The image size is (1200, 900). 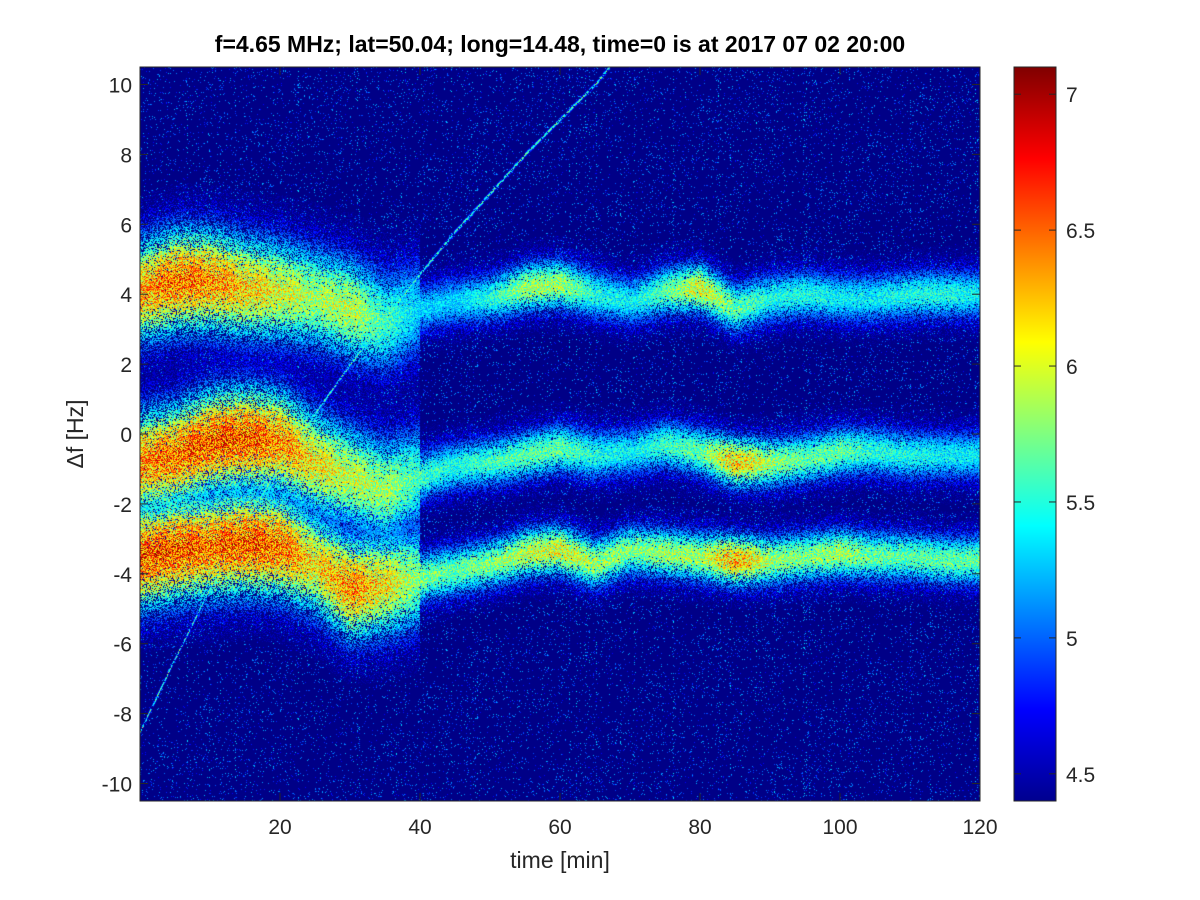 What do you see at coordinates (1080, 231) in the screenshot?
I see `colorbar-tick-label: 6.5` at bounding box center [1080, 231].